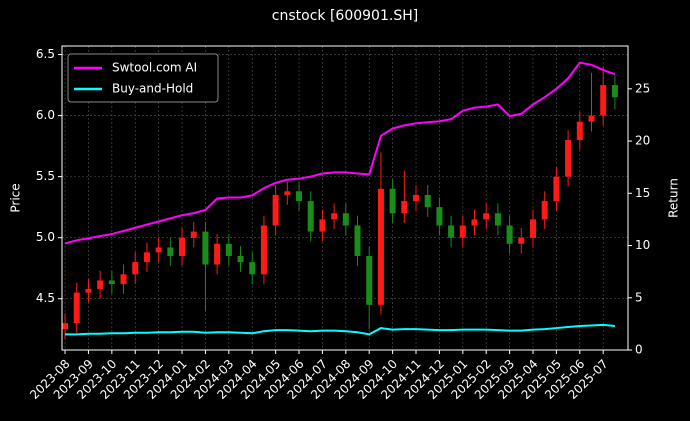  What do you see at coordinates (45, 298) in the screenshot?
I see `y-tick-label: 4.5` at bounding box center [45, 298].